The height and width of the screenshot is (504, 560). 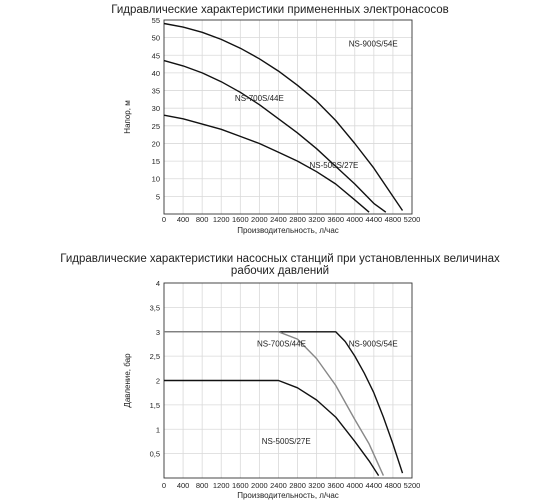 I want to click on series-line-ns-900s-54e, so click(x=284, y=402).